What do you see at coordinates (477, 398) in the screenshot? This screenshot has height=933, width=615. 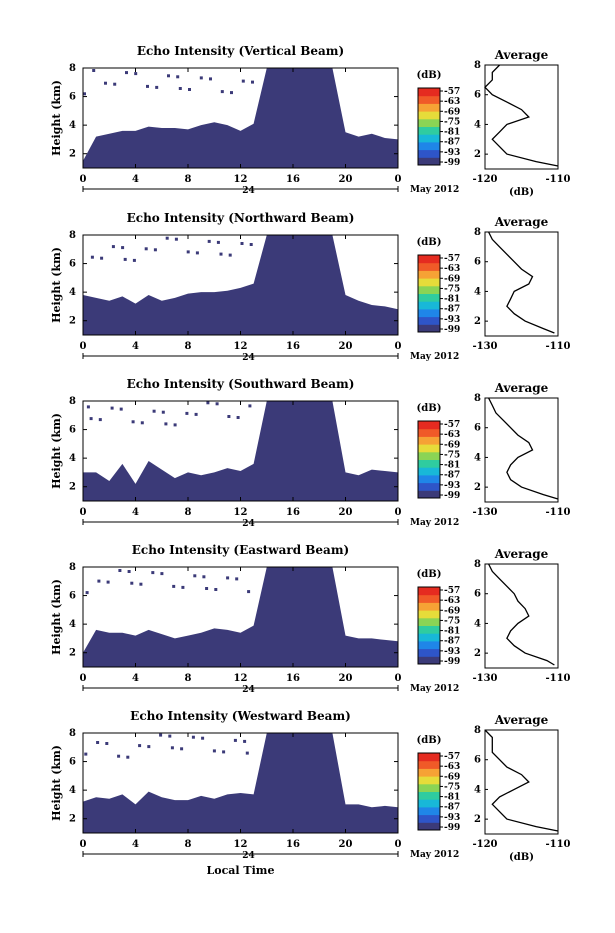 I see `average-y-tick-label: 8` at bounding box center [477, 398].